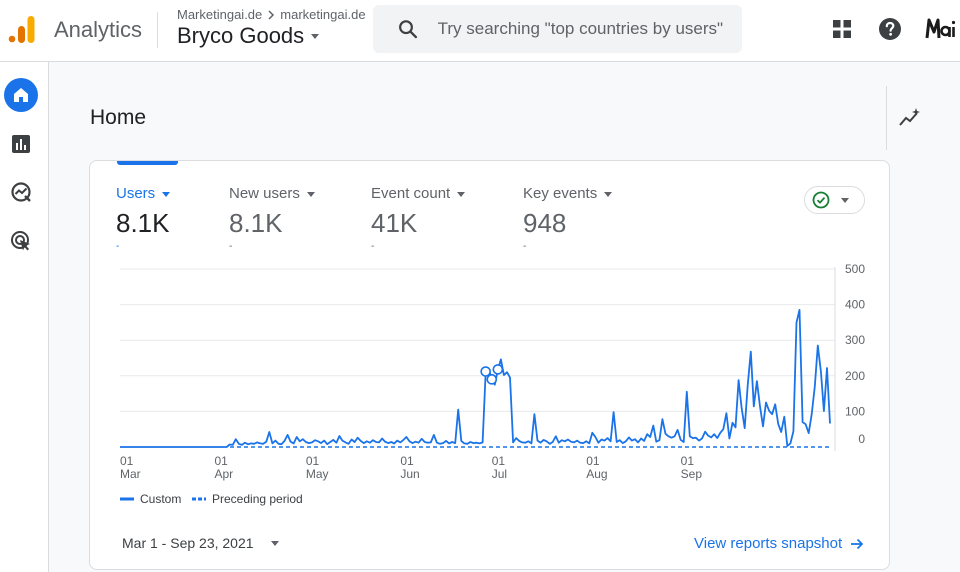  Describe the element at coordinates (241, 35) in the screenshot. I see `property-name: Bryco Goods` at that location.